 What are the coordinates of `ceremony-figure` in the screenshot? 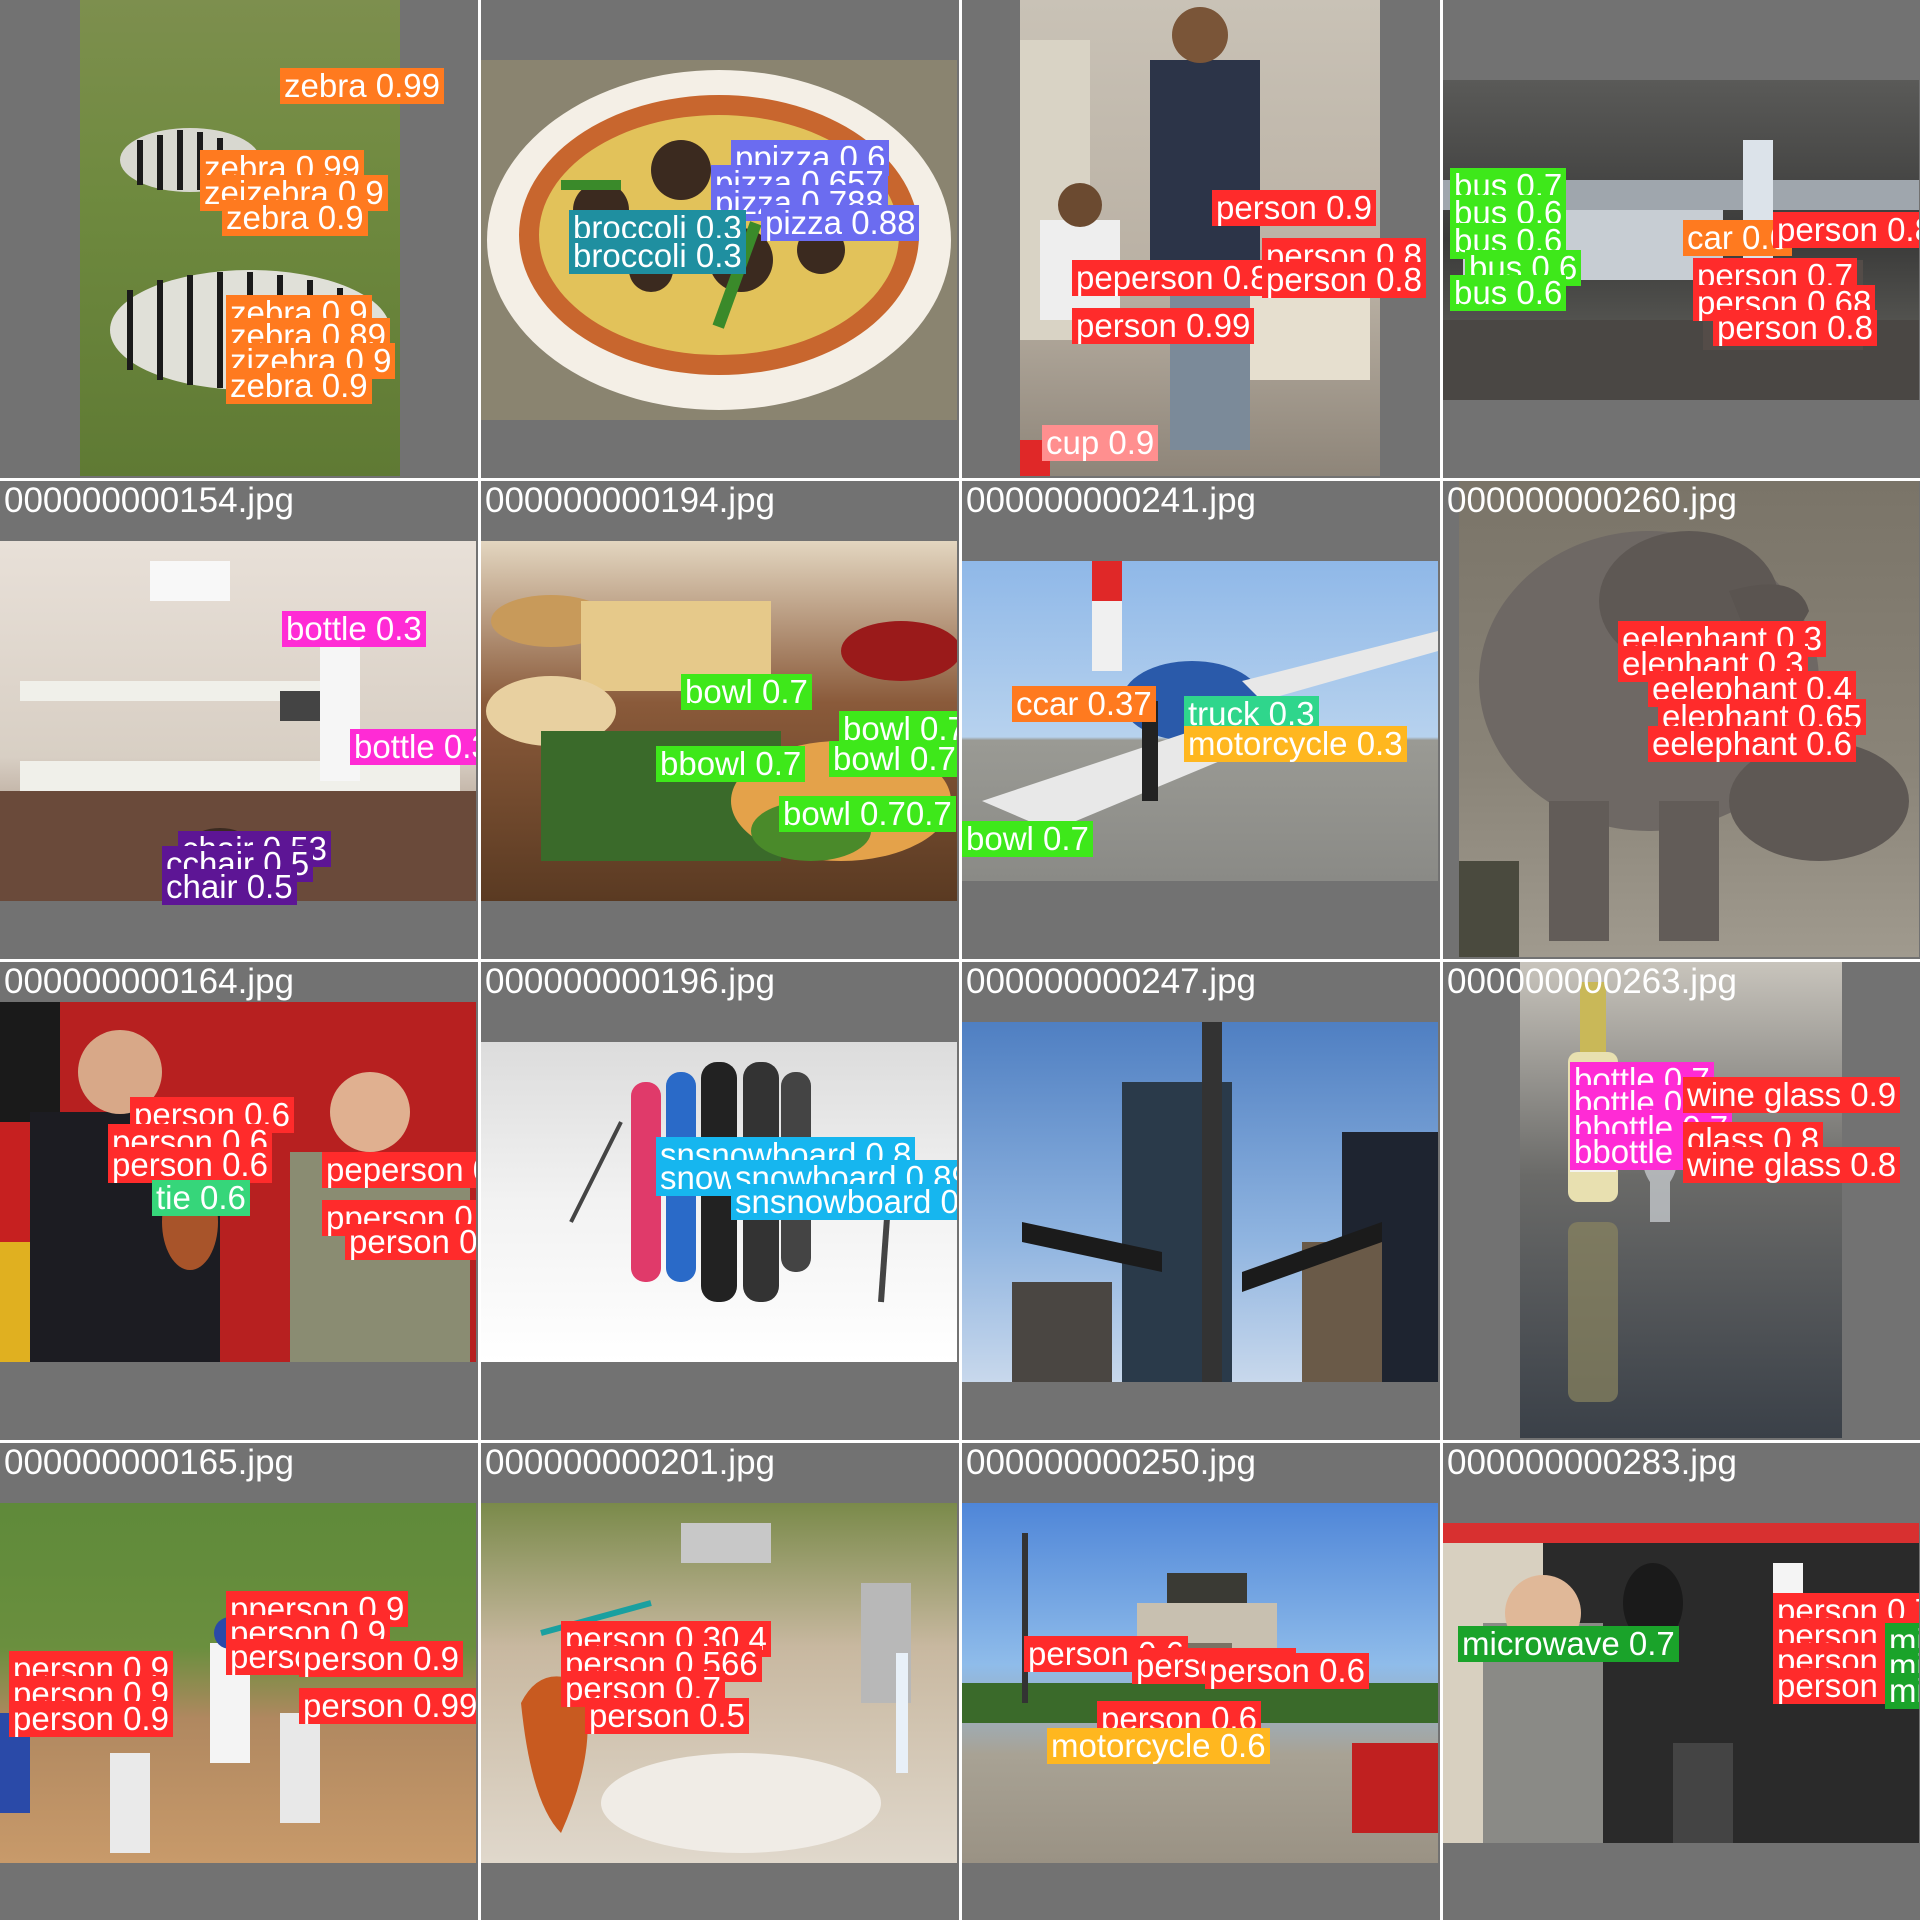 It's located at (235, 1182).